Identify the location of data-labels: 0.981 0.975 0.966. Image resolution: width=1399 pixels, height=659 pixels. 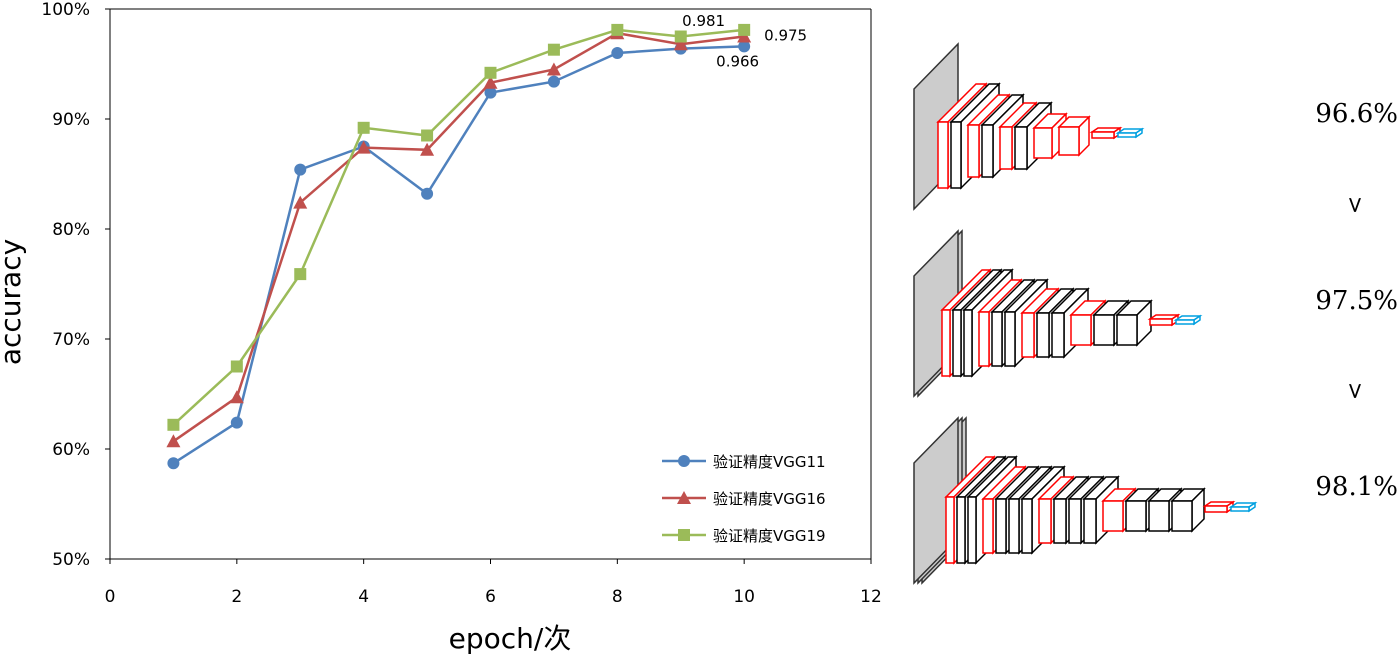
(744, 41).